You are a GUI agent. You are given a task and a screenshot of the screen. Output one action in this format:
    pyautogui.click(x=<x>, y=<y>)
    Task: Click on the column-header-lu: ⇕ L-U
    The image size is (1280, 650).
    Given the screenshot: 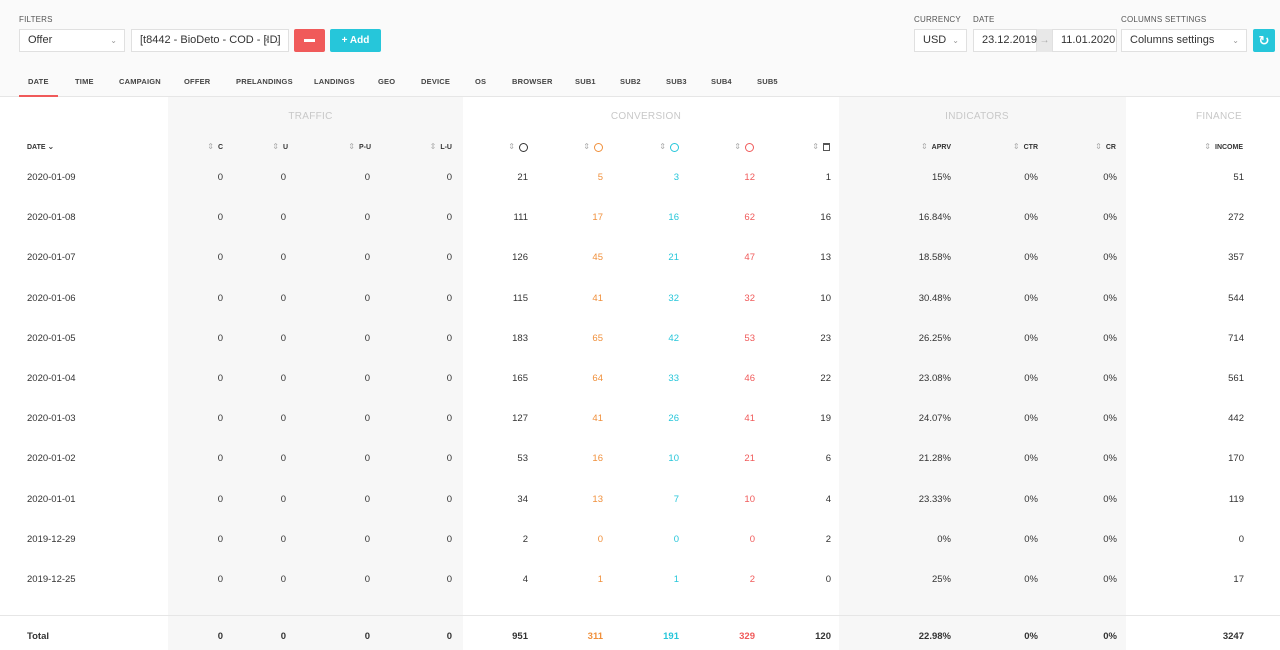 What is the action you would take?
    pyautogui.click(x=441, y=146)
    